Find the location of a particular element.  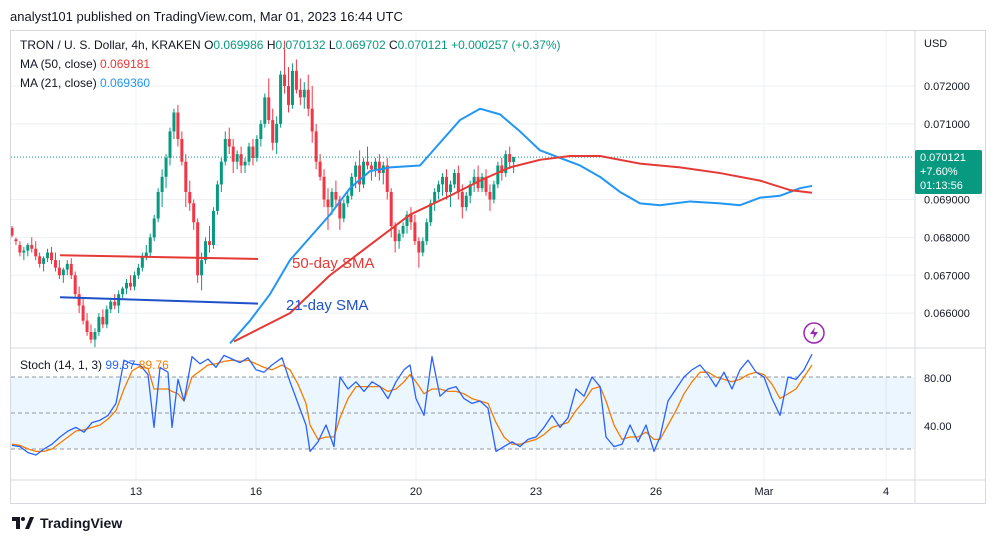

price-tick-label: 0.072000 is located at coordinates (947, 87).